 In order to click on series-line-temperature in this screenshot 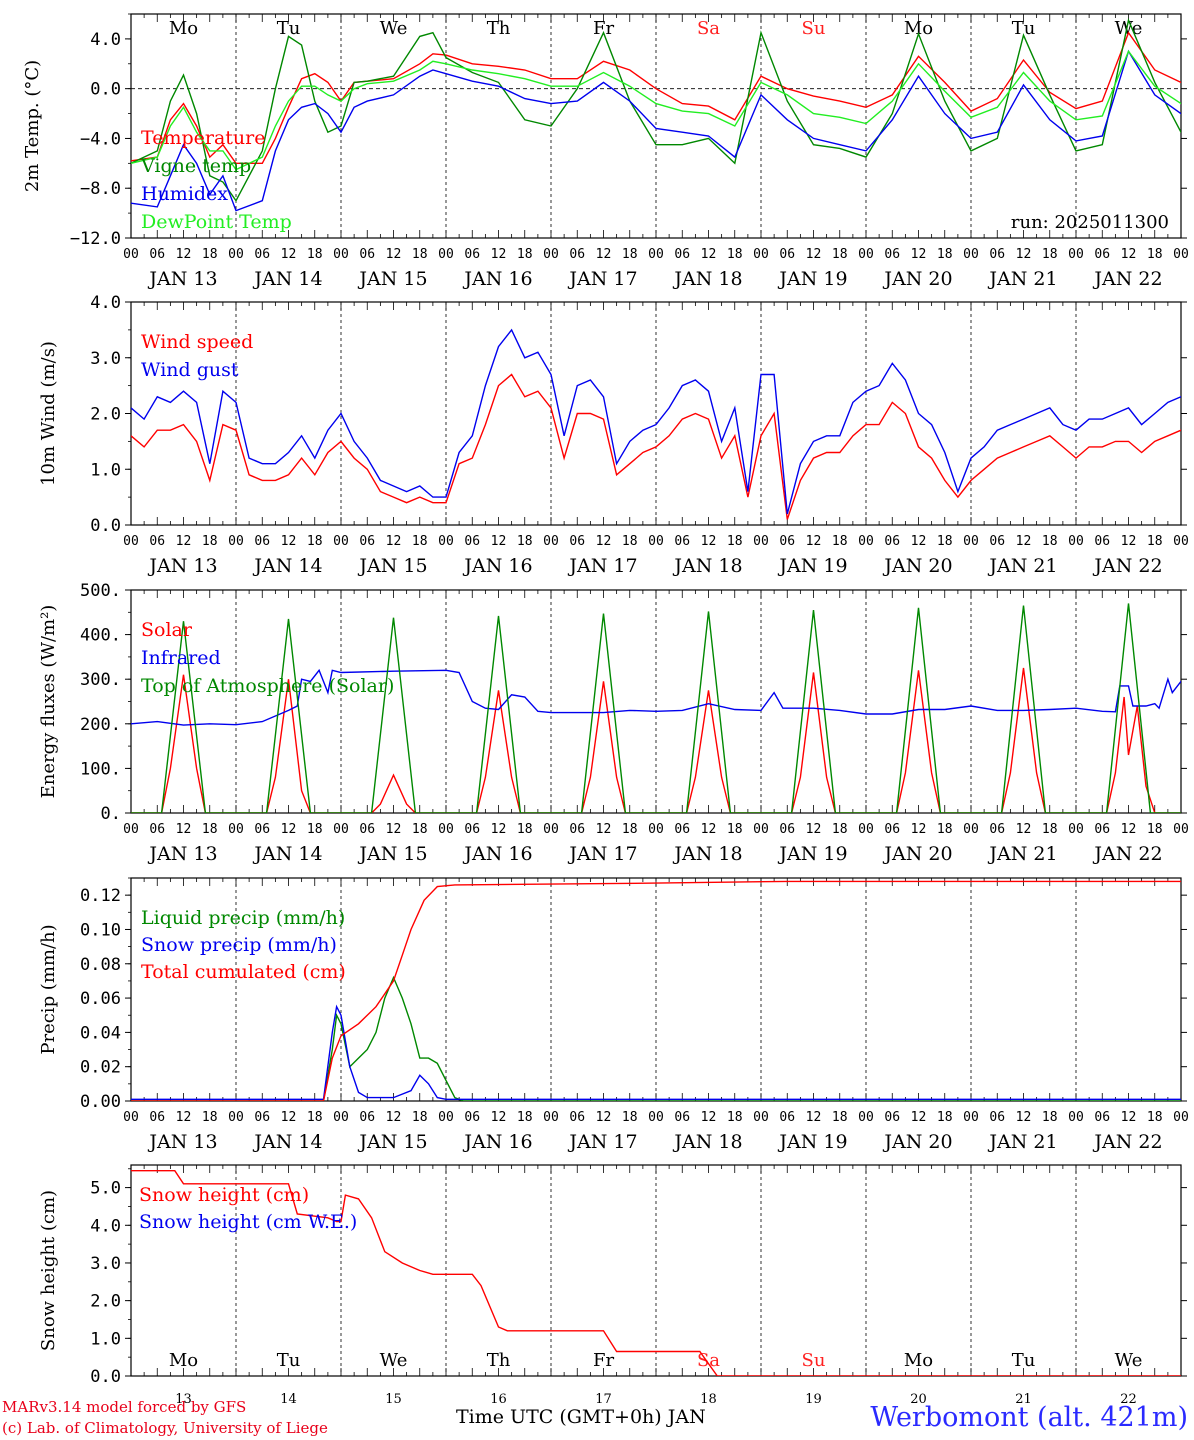, I will do `click(656, 97)`.